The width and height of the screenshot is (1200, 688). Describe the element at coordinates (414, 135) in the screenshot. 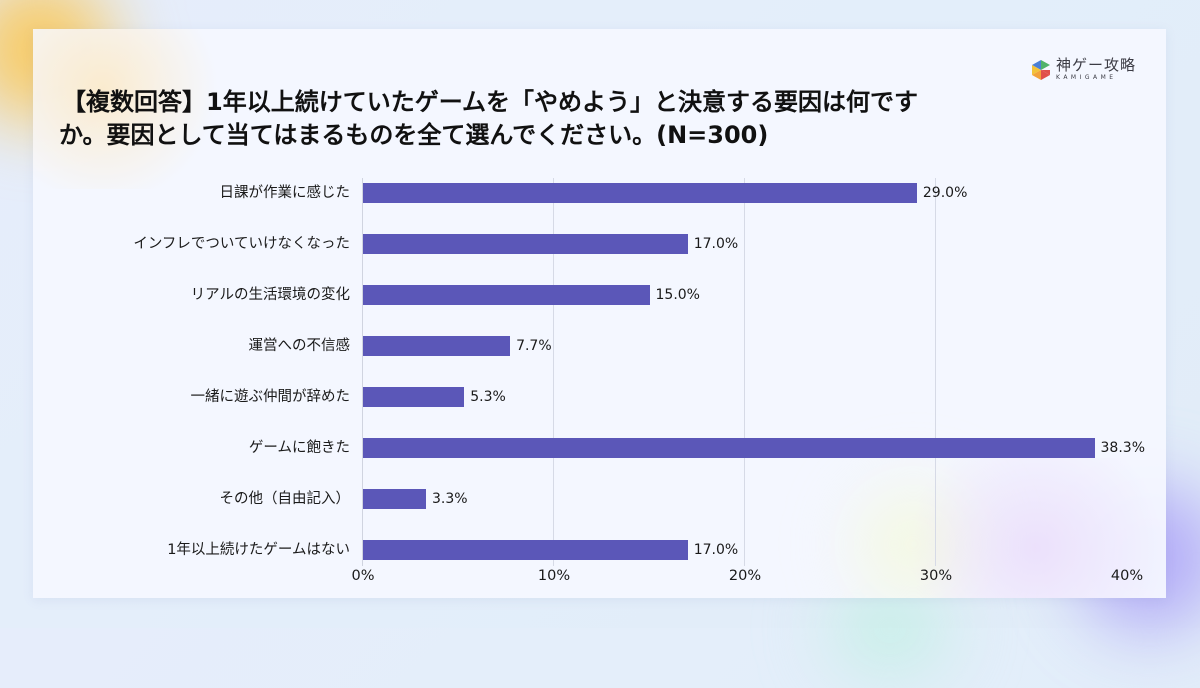

I see `chart-title-line2: か。要因として当てはまるものを全て選んでください。(N=300)` at that location.